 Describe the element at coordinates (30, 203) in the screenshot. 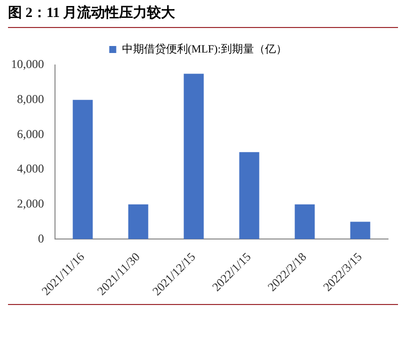

I see `y-tick-label: 2,000` at that location.